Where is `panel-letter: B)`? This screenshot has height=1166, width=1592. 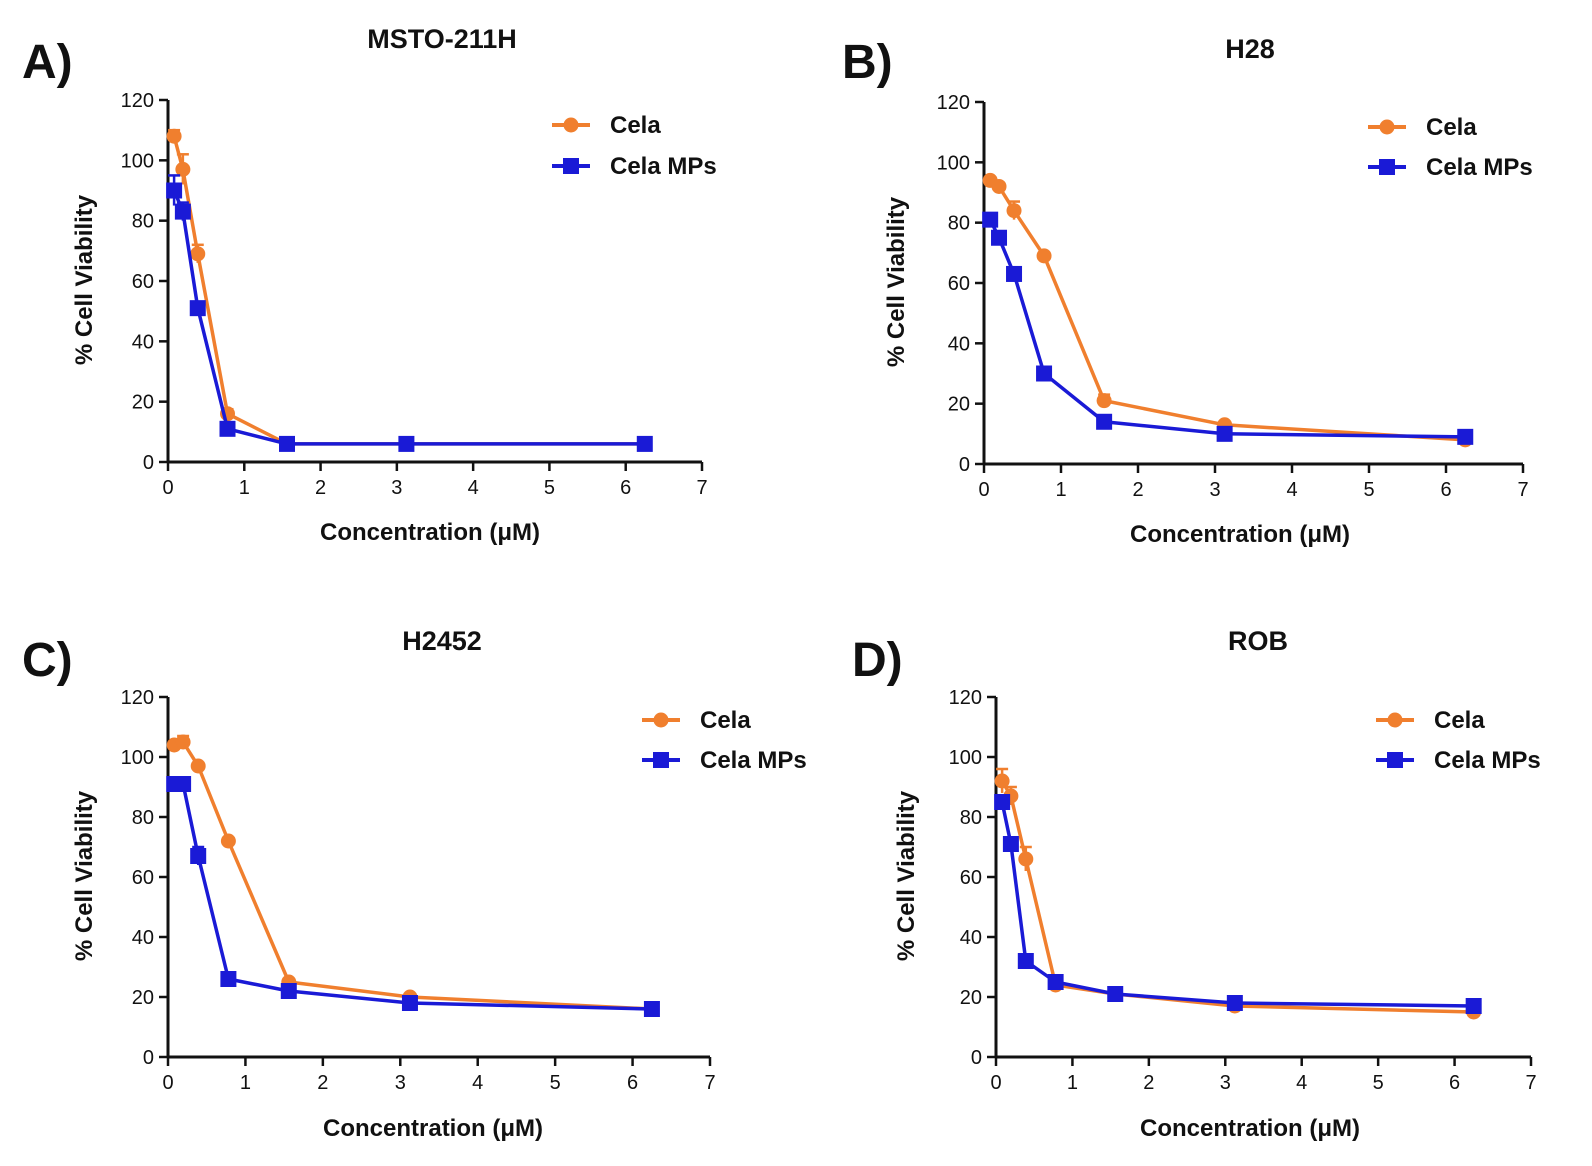
panel-letter: B) is located at coordinates (867, 62).